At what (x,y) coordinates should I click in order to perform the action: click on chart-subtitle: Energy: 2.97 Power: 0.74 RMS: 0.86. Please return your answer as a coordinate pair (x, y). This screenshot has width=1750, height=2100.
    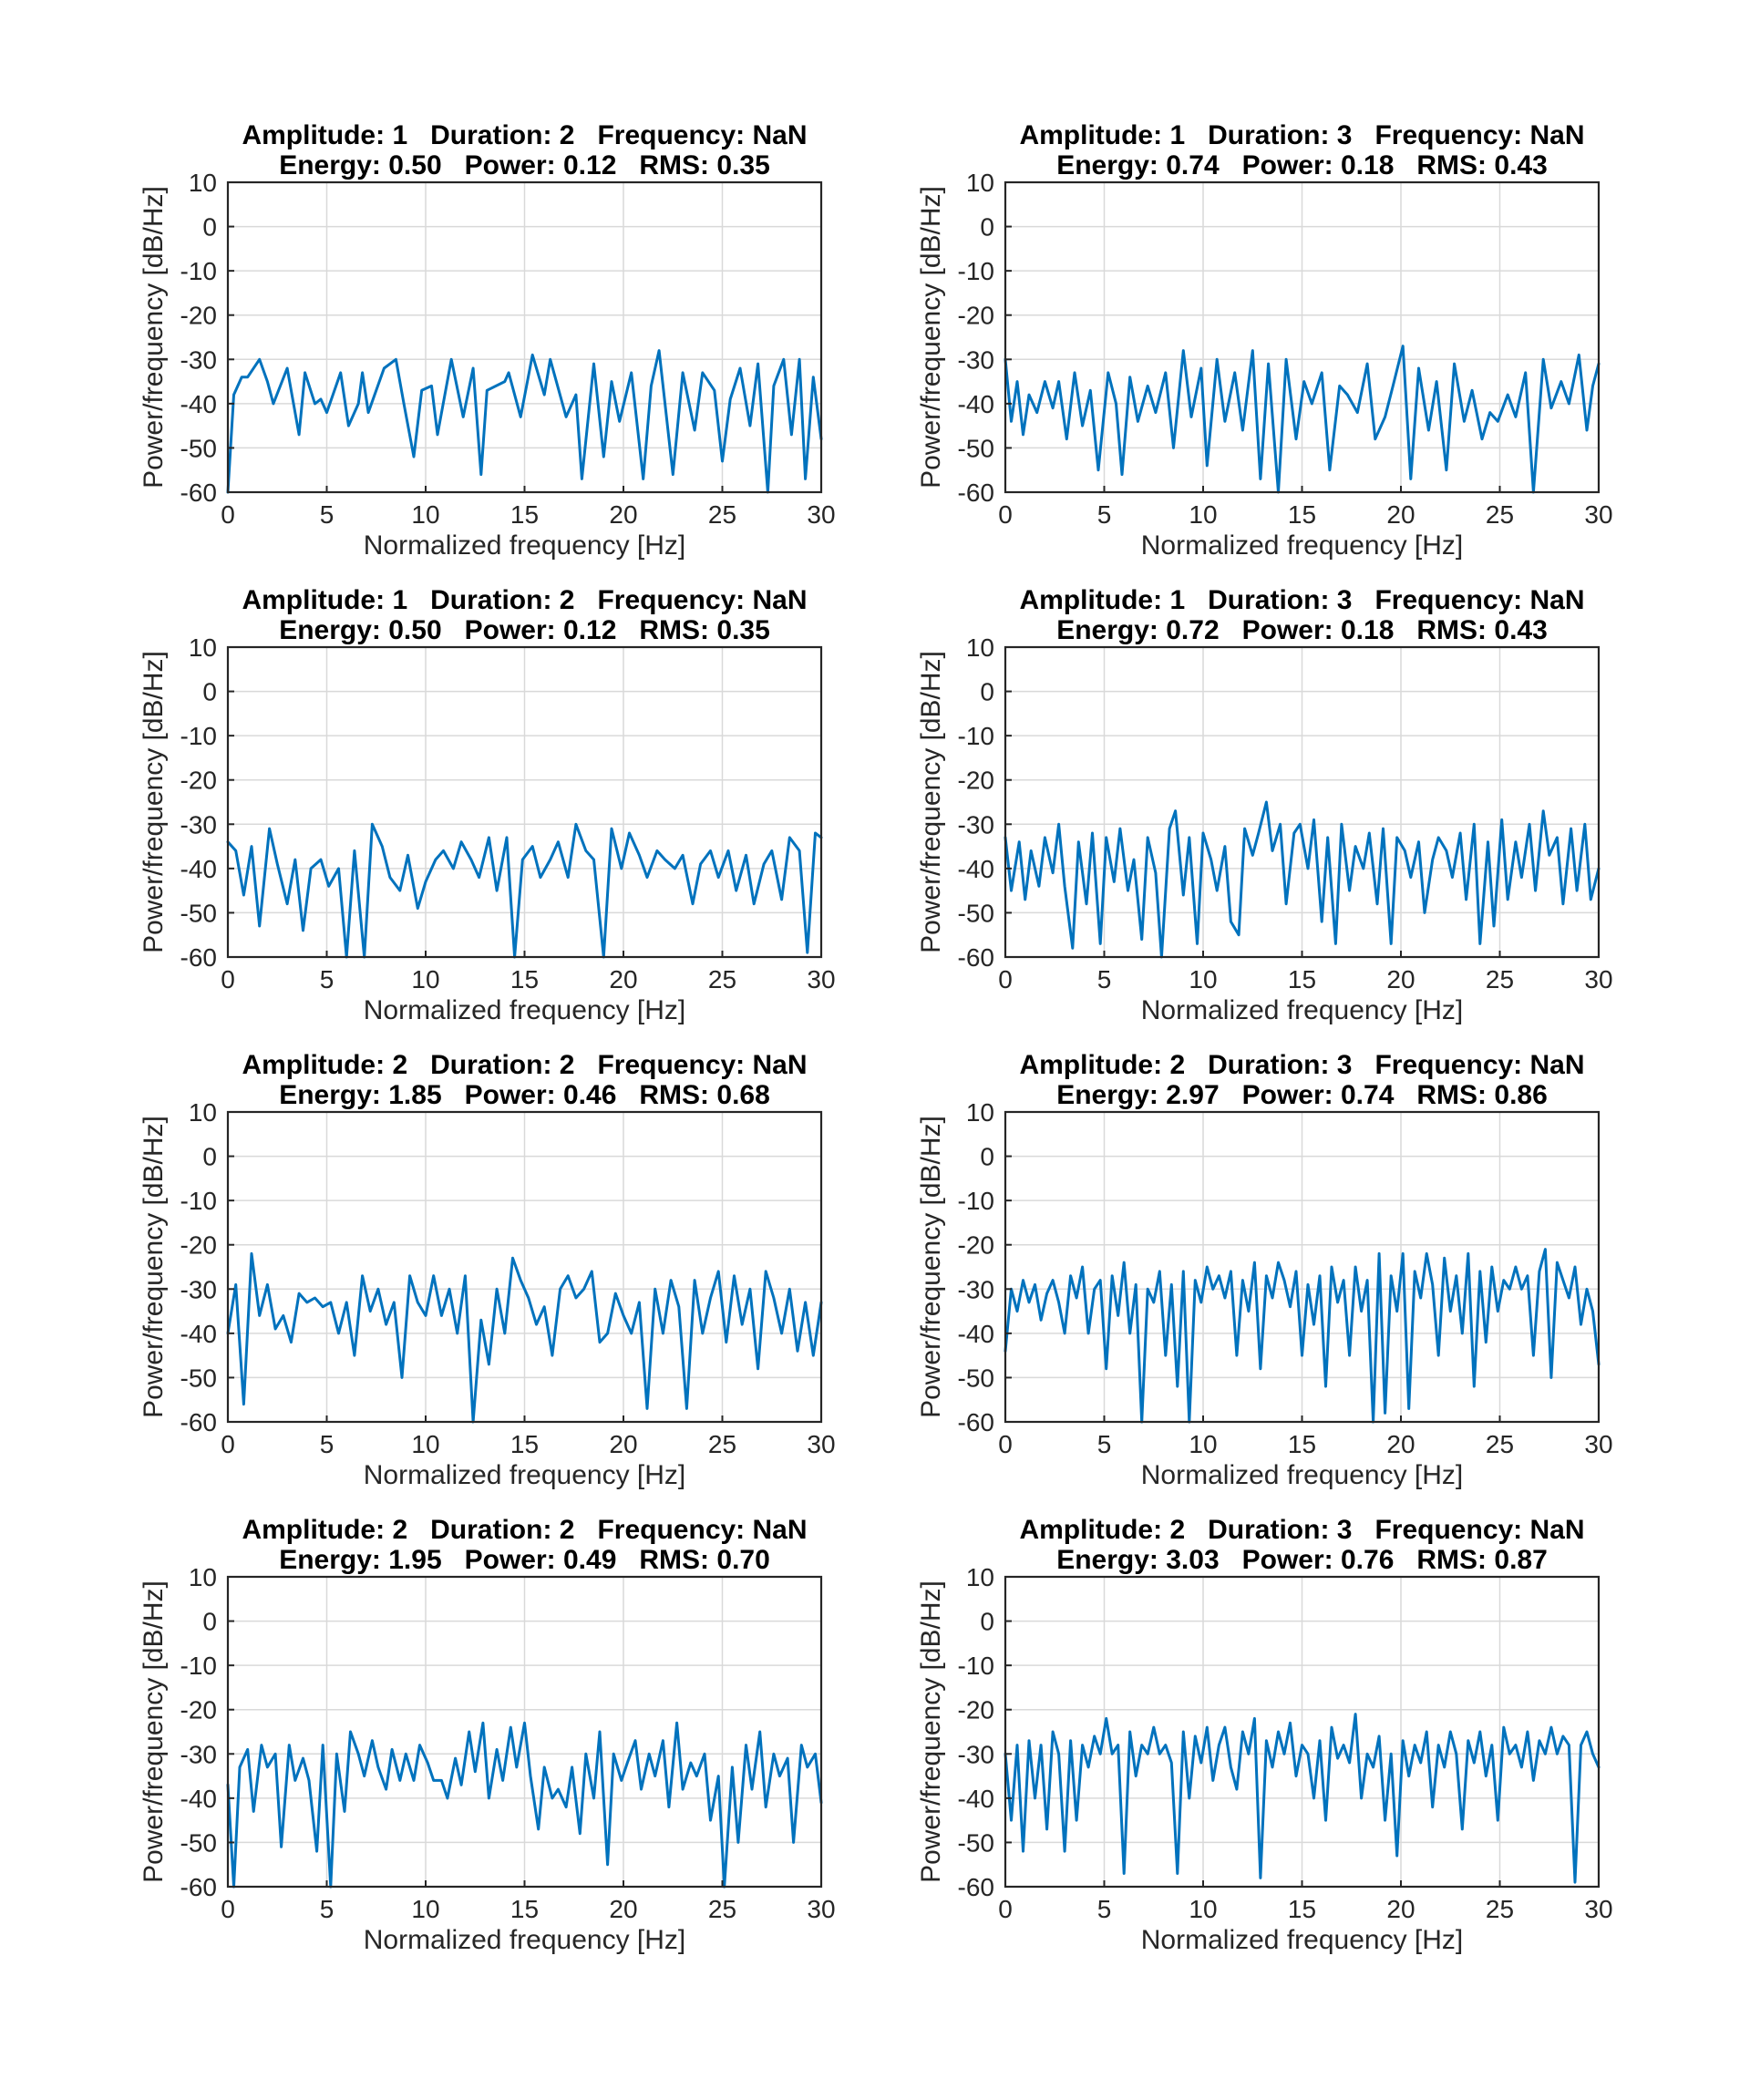
    Looking at the image, I should click on (1302, 1095).